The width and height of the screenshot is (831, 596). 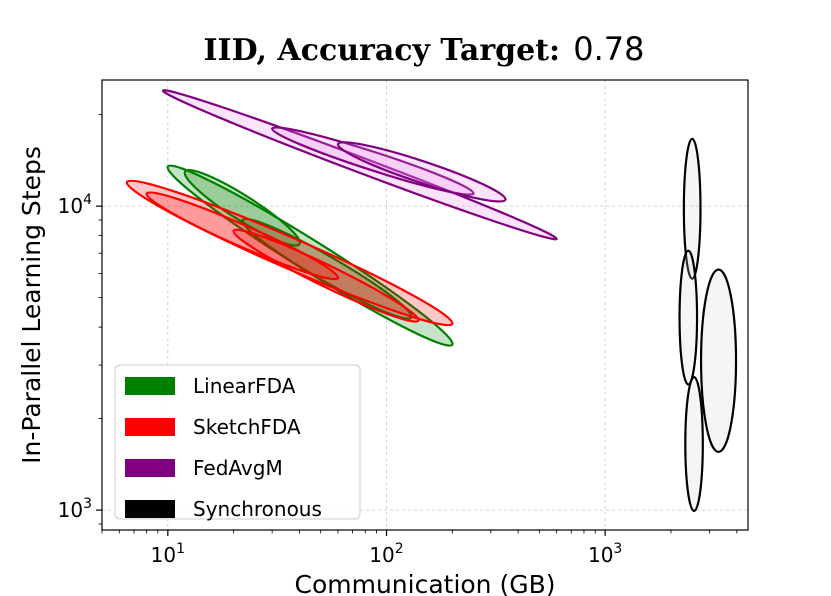 I want to click on legend-label-fedavgm: FedAvgM, so click(x=238, y=468).